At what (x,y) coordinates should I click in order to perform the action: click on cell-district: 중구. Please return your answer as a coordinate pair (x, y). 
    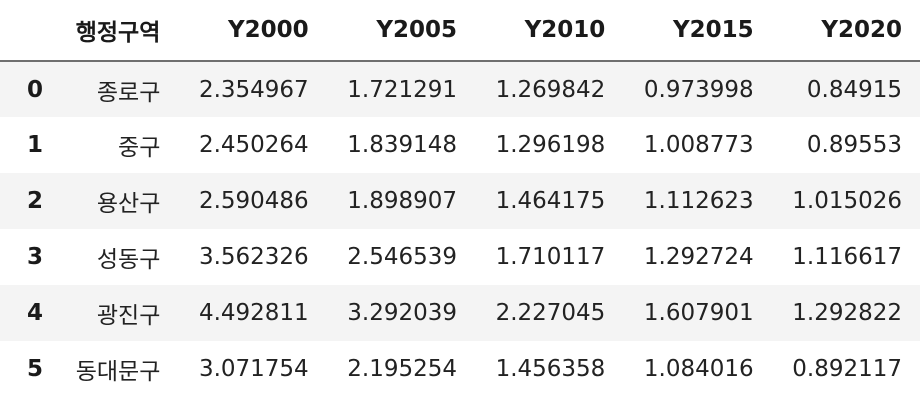
    Looking at the image, I should click on (139, 148).